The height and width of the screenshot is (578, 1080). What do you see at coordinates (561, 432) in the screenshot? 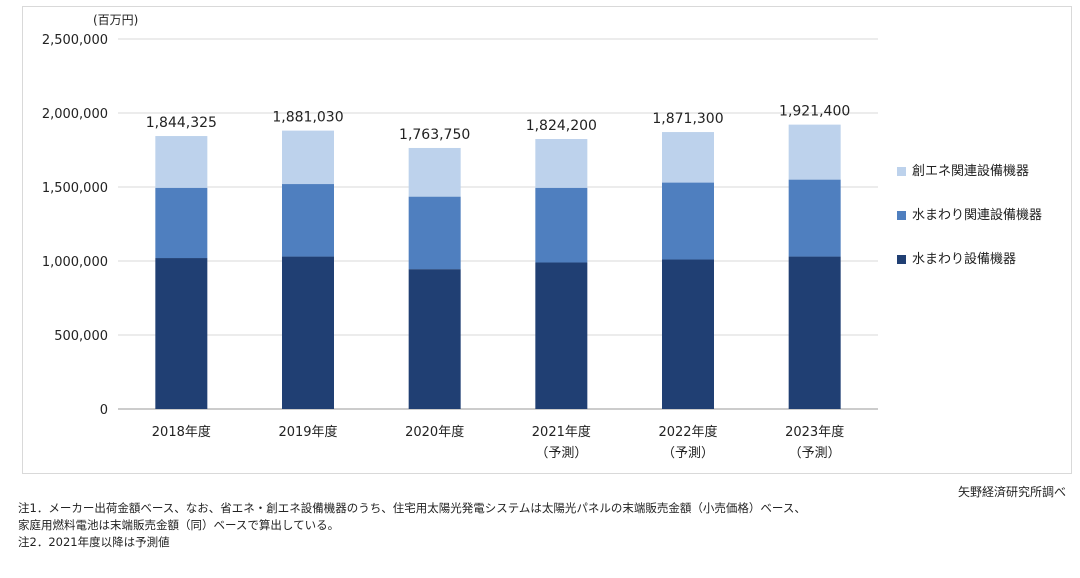
I see `x-tick-label: 2021年度` at bounding box center [561, 432].